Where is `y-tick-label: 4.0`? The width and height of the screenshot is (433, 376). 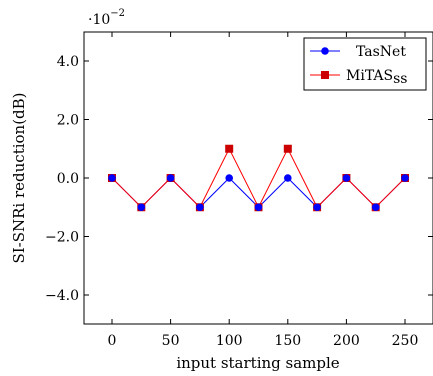
y-tick-label: 4.0 is located at coordinates (68, 62).